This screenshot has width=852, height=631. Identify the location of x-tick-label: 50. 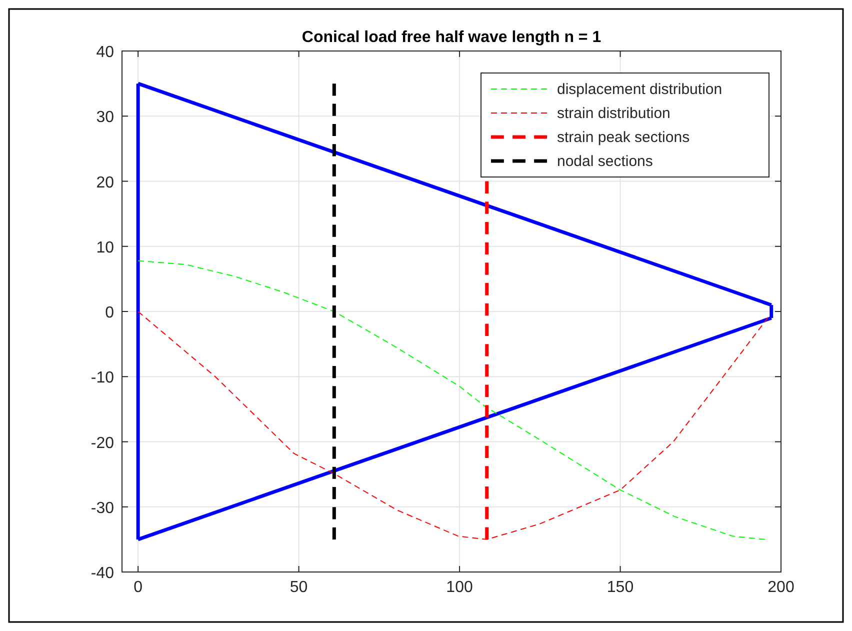
(299, 587).